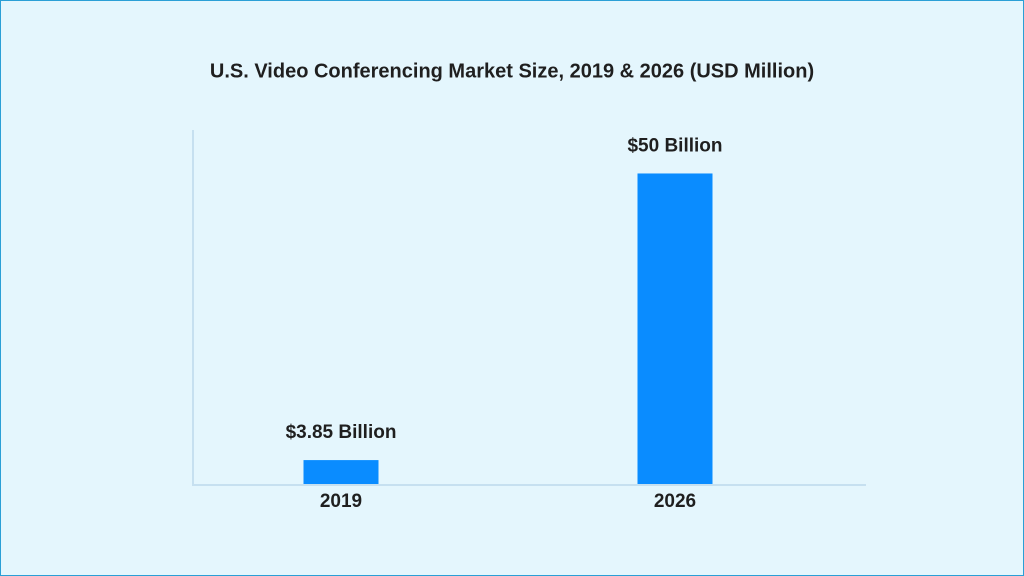  I want to click on data-label: $50 Billion, so click(674, 145).